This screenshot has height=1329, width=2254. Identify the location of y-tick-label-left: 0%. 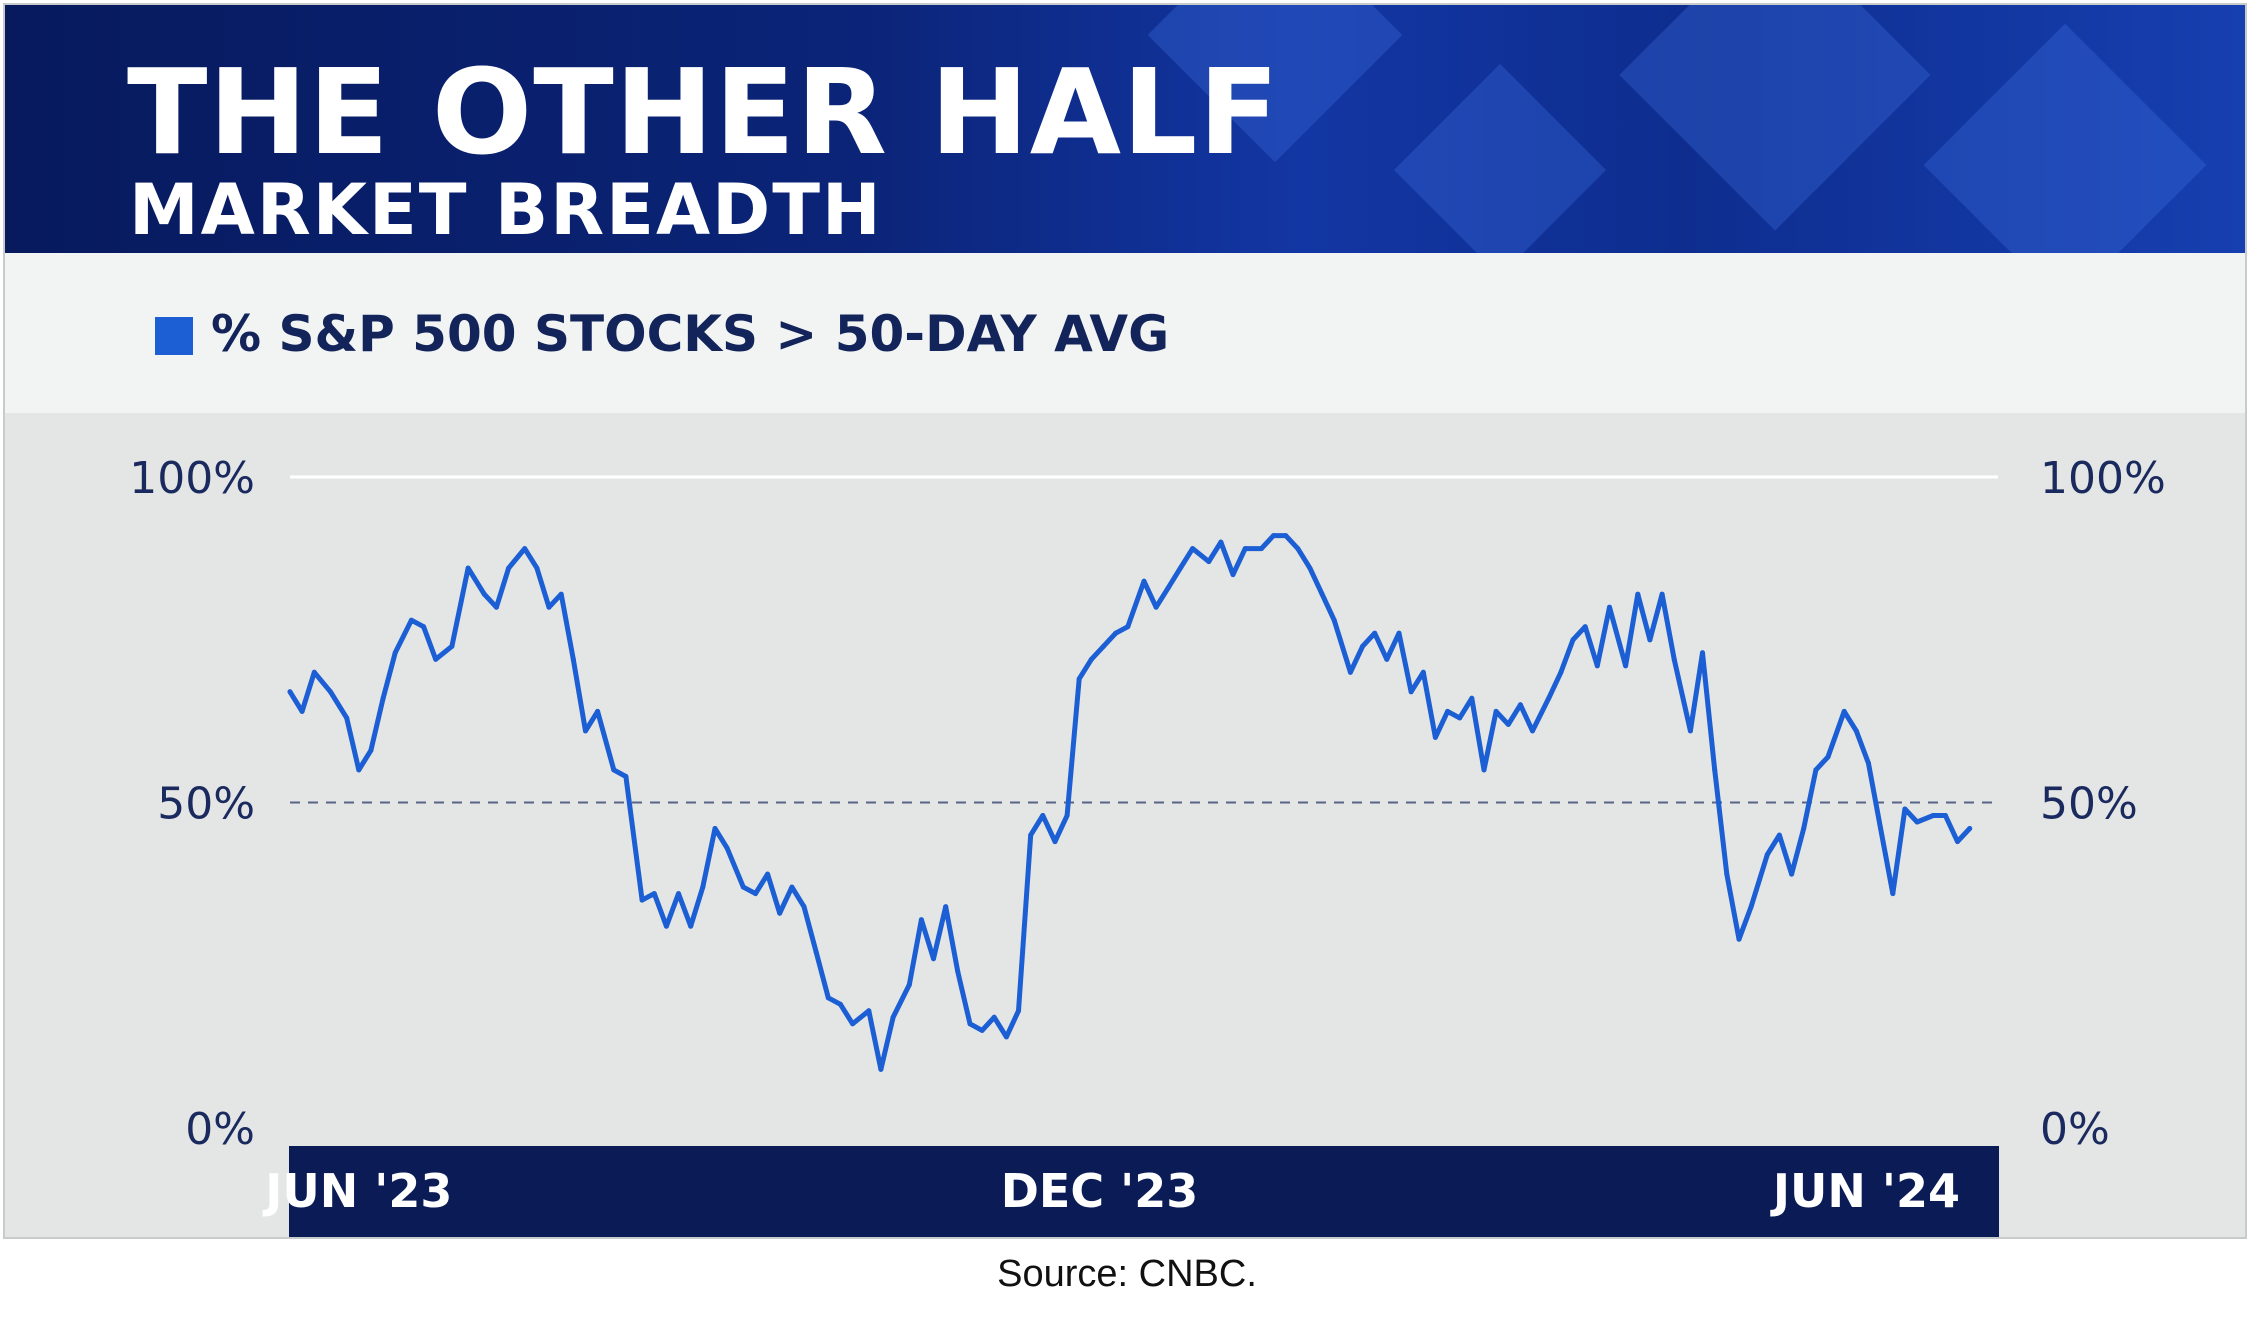
(220, 1129).